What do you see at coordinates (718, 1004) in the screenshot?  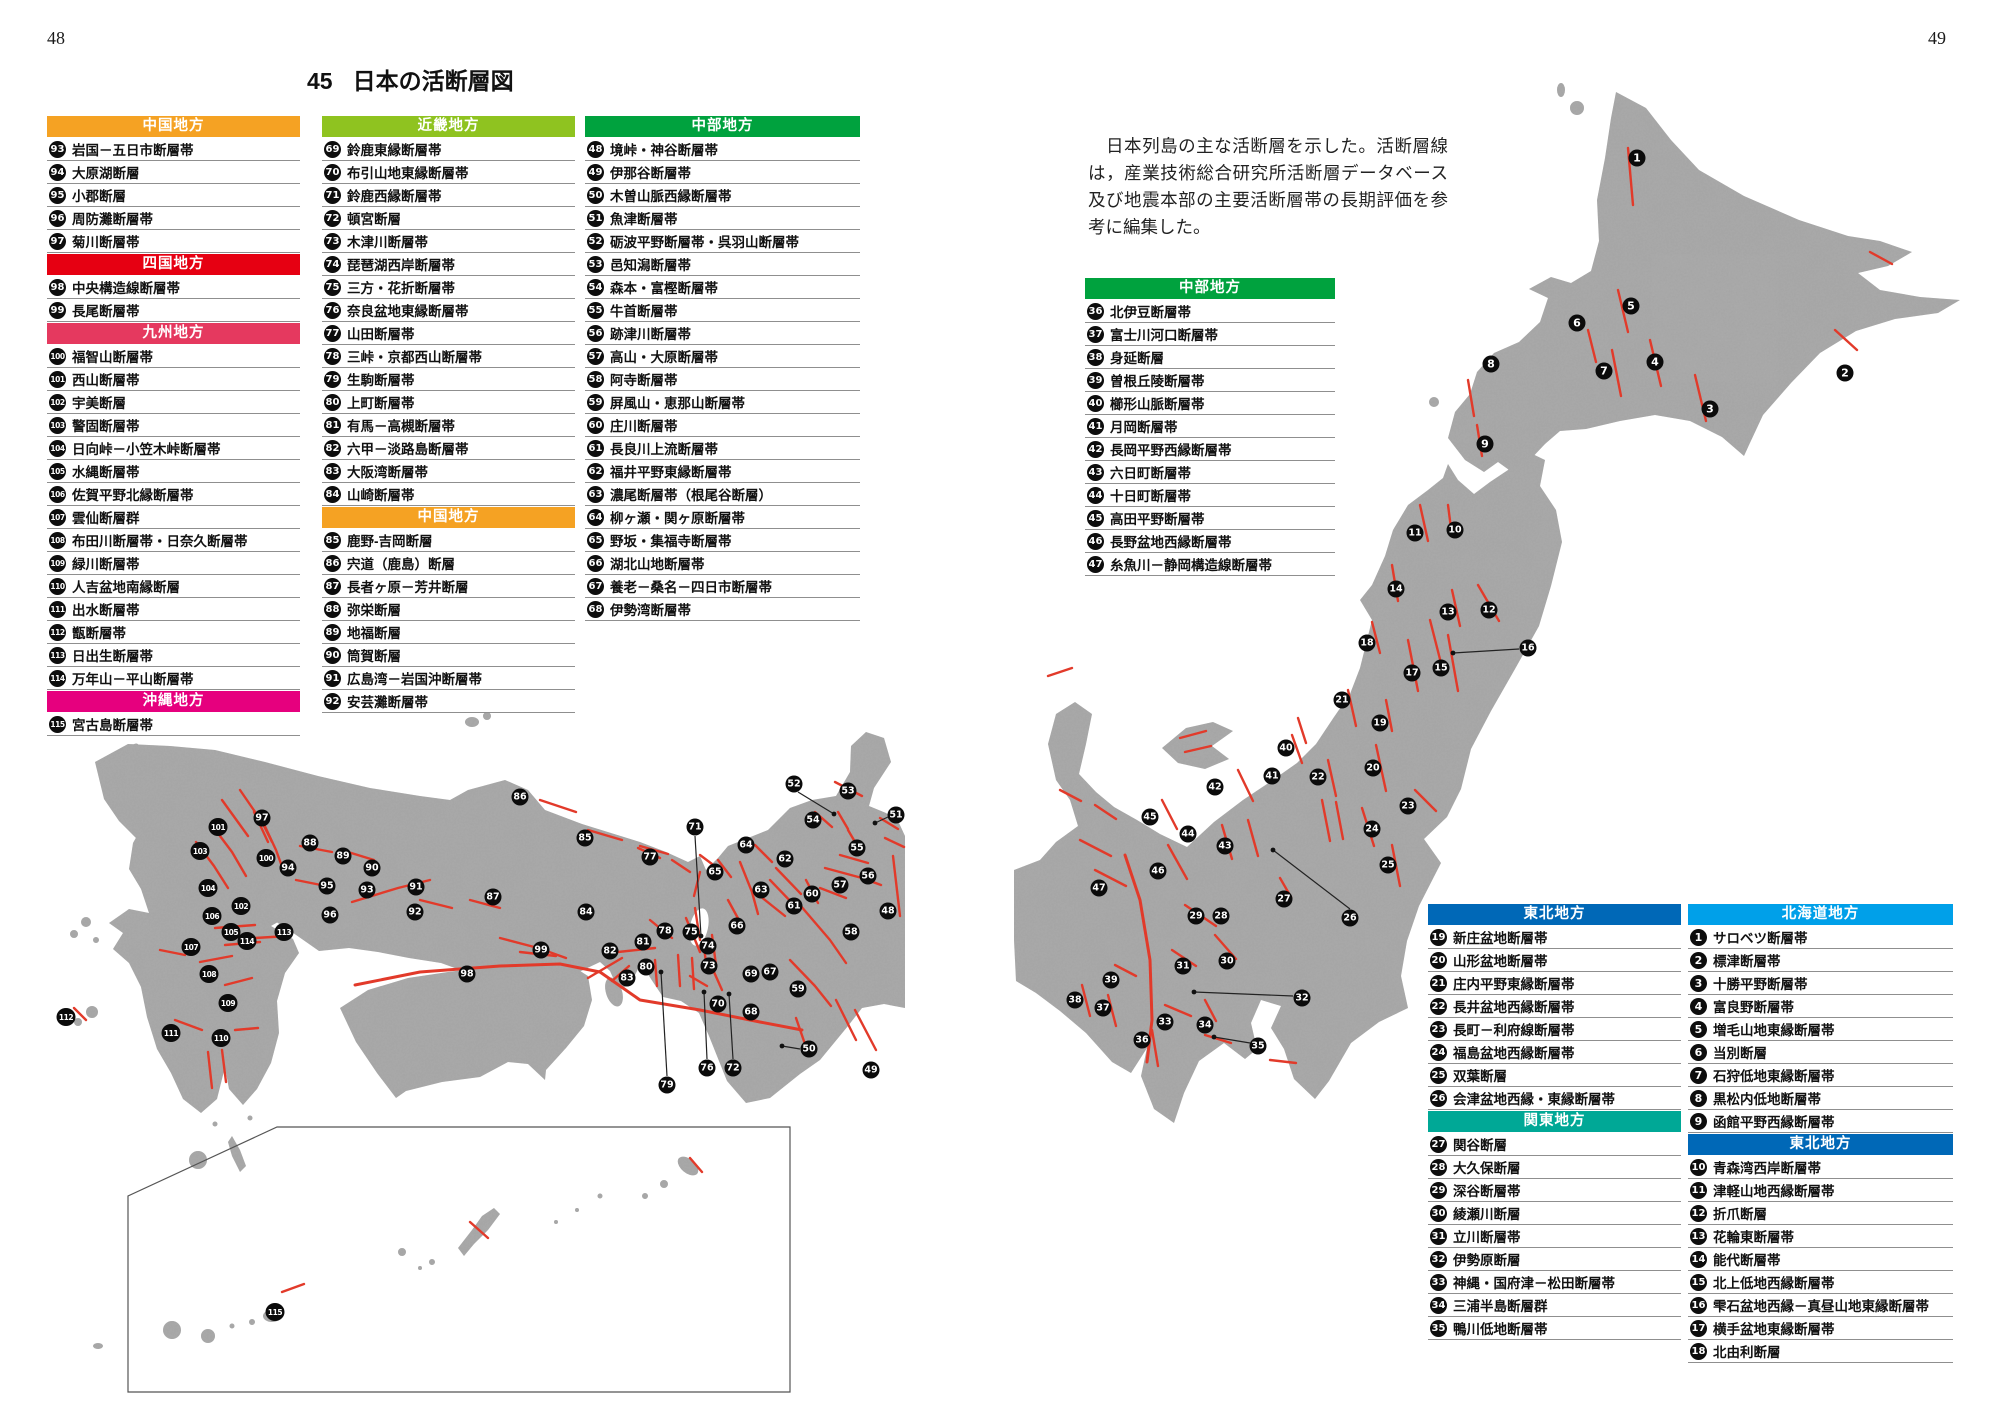 I see `map-marker: 70` at bounding box center [718, 1004].